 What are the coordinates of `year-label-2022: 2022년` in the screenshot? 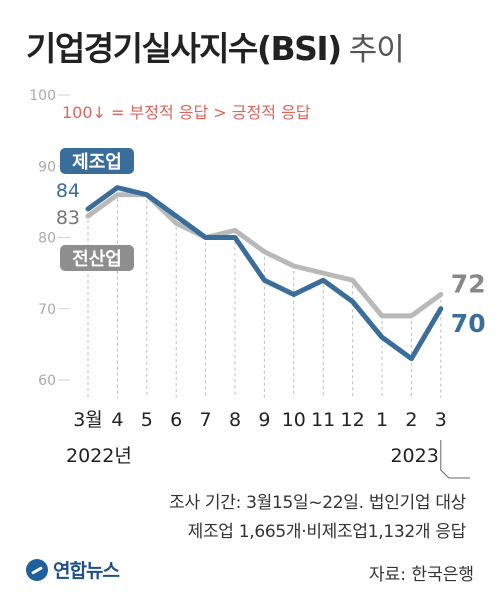 It's located at (99, 456).